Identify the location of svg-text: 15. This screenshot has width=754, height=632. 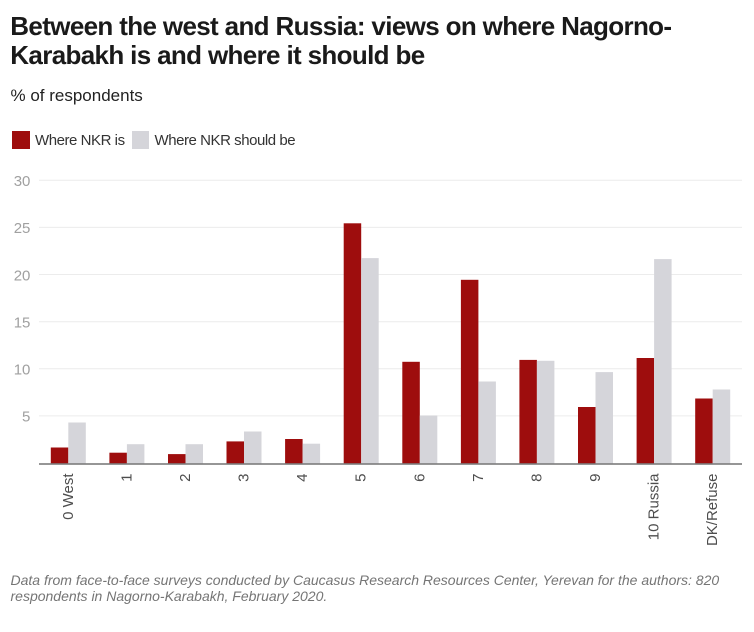
(22, 323).